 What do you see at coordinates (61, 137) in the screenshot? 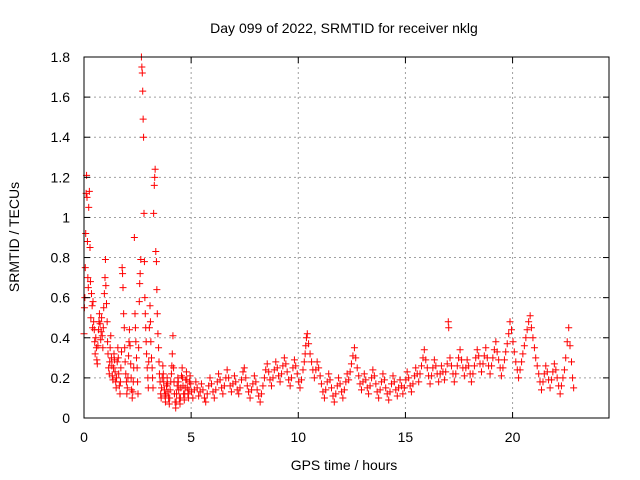
I see `y-tick-label: 1.4` at bounding box center [61, 137].